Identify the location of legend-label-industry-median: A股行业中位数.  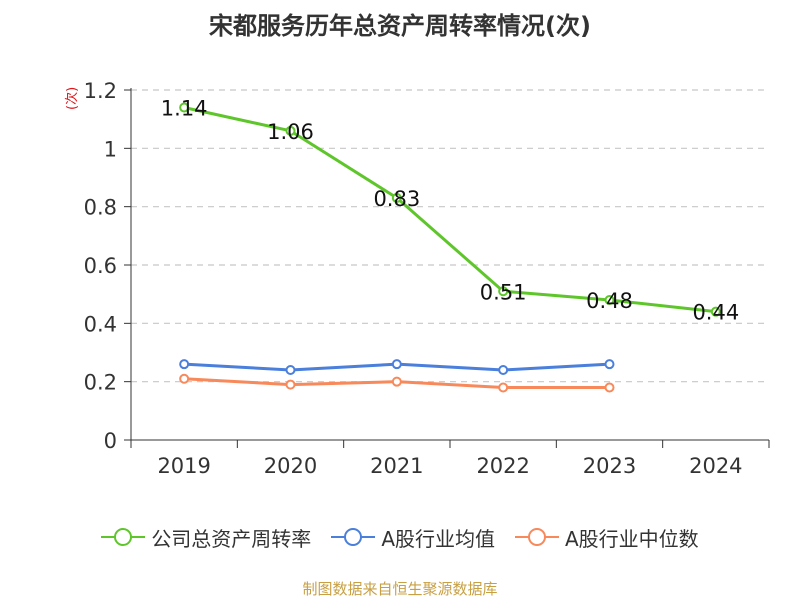
(632, 538).